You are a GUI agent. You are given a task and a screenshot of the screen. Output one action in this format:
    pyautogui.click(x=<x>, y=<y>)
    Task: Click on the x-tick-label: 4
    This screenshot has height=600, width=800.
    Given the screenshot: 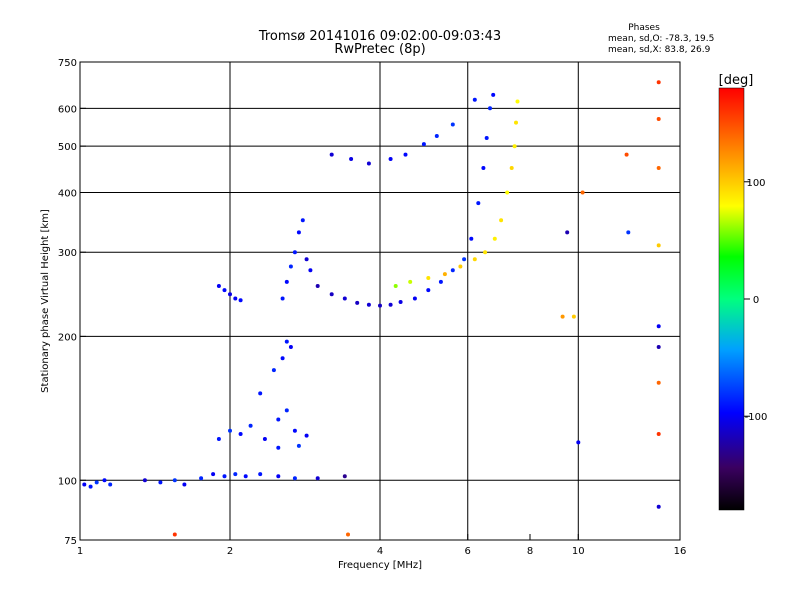 What is the action you would take?
    pyautogui.click(x=380, y=551)
    